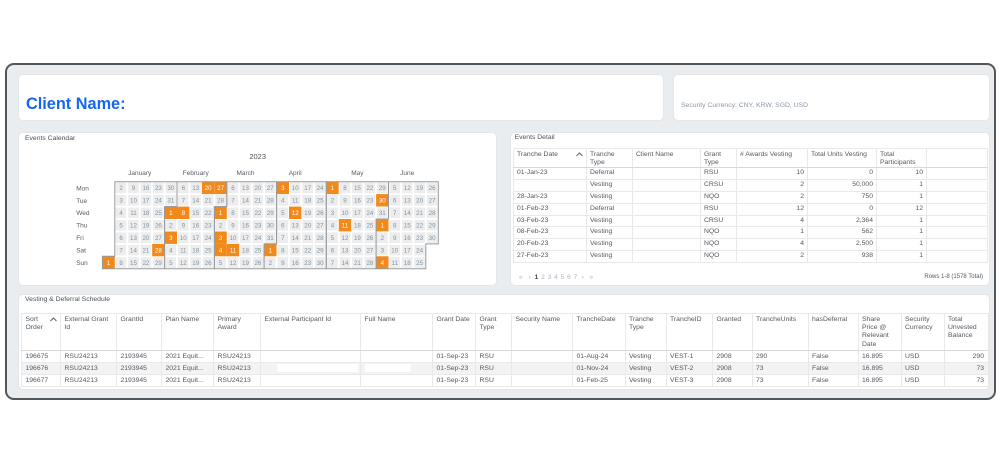 This screenshot has width=1000, height=463. I want to click on svg-text: 13, so click(295, 225).